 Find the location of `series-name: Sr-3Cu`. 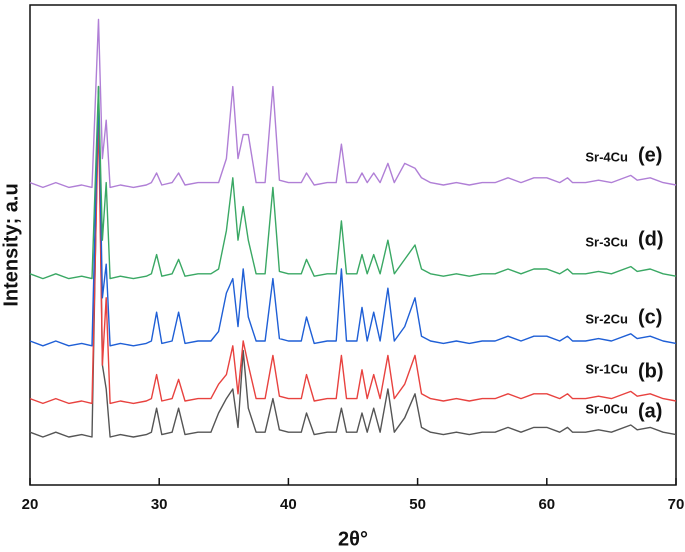

series-name: Sr-3Cu is located at coordinates (606, 241).